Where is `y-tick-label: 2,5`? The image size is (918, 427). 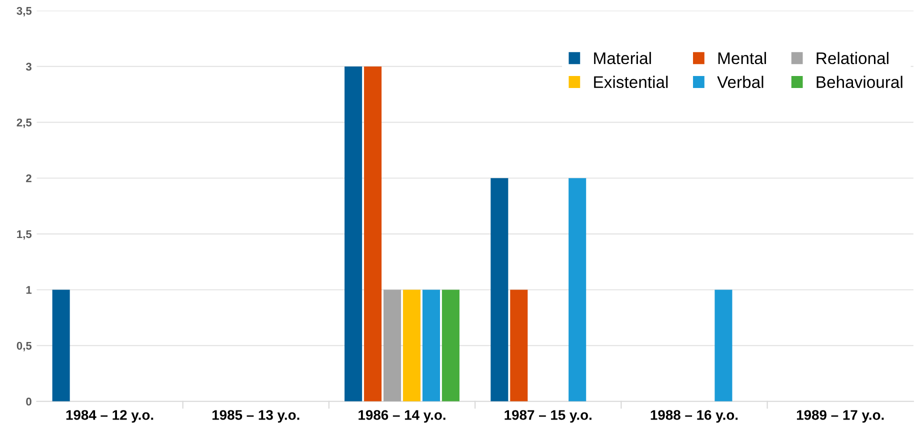
y-tick-label: 2,5 is located at coordinates (24, 123).